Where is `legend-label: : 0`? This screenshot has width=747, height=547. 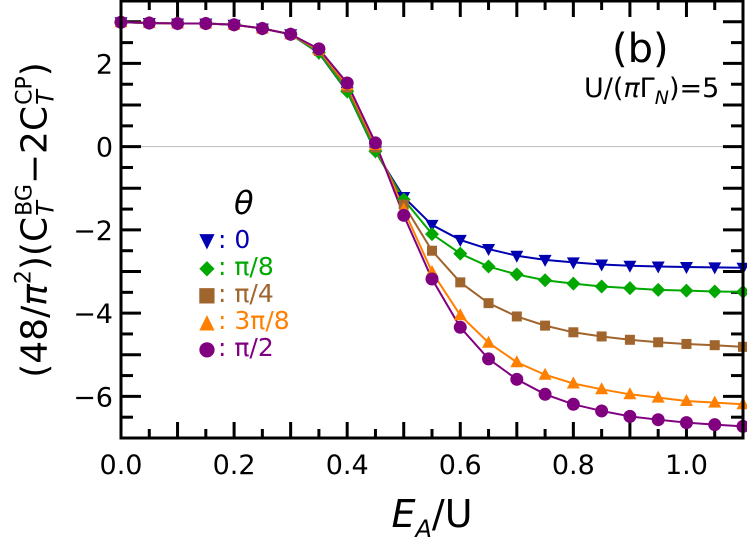 legend-label: : 0 is located at coordinates (234, 239).